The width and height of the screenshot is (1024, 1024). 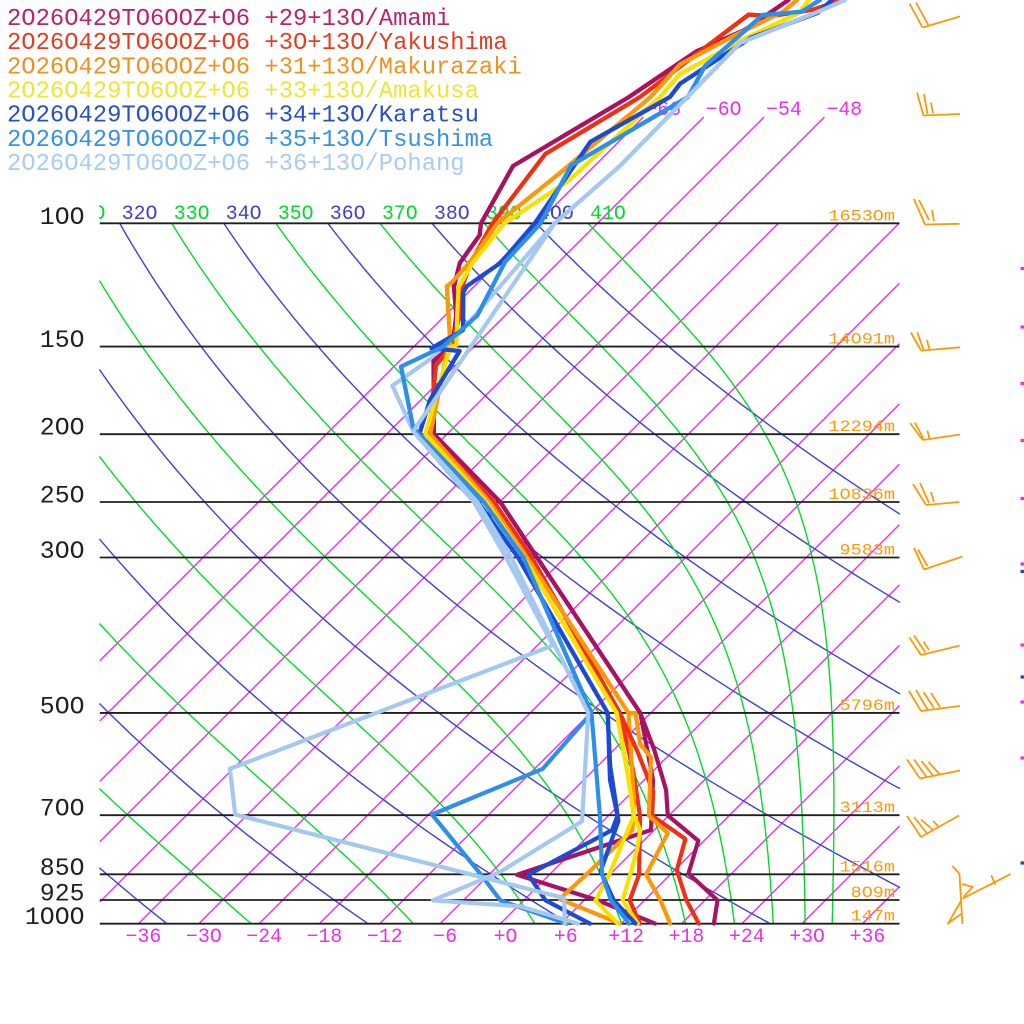 What do you see at coordinates (687, 937) in the screenshot?
I see `svg-text: +18` at bounding box center [687, 937].